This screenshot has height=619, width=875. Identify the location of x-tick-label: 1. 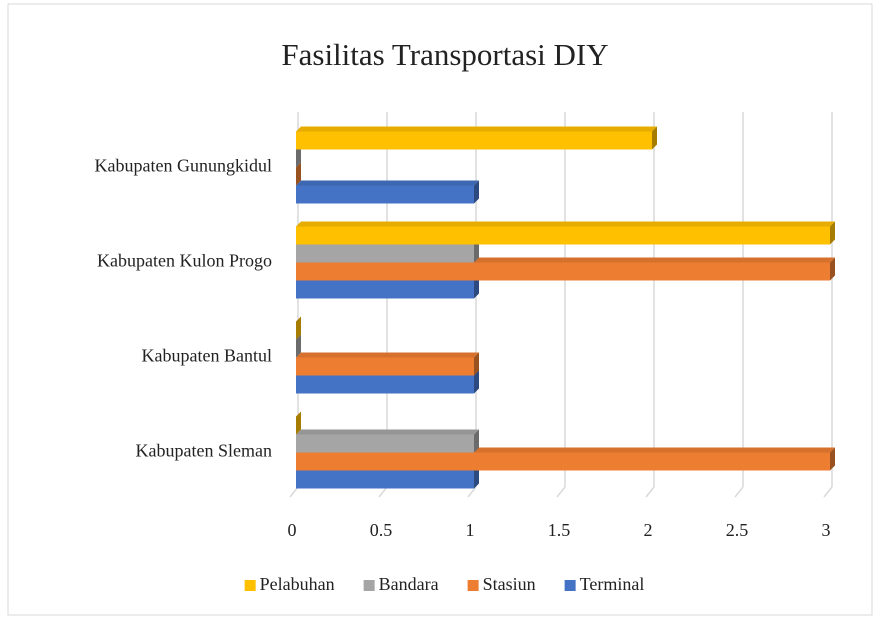
(470, 530).